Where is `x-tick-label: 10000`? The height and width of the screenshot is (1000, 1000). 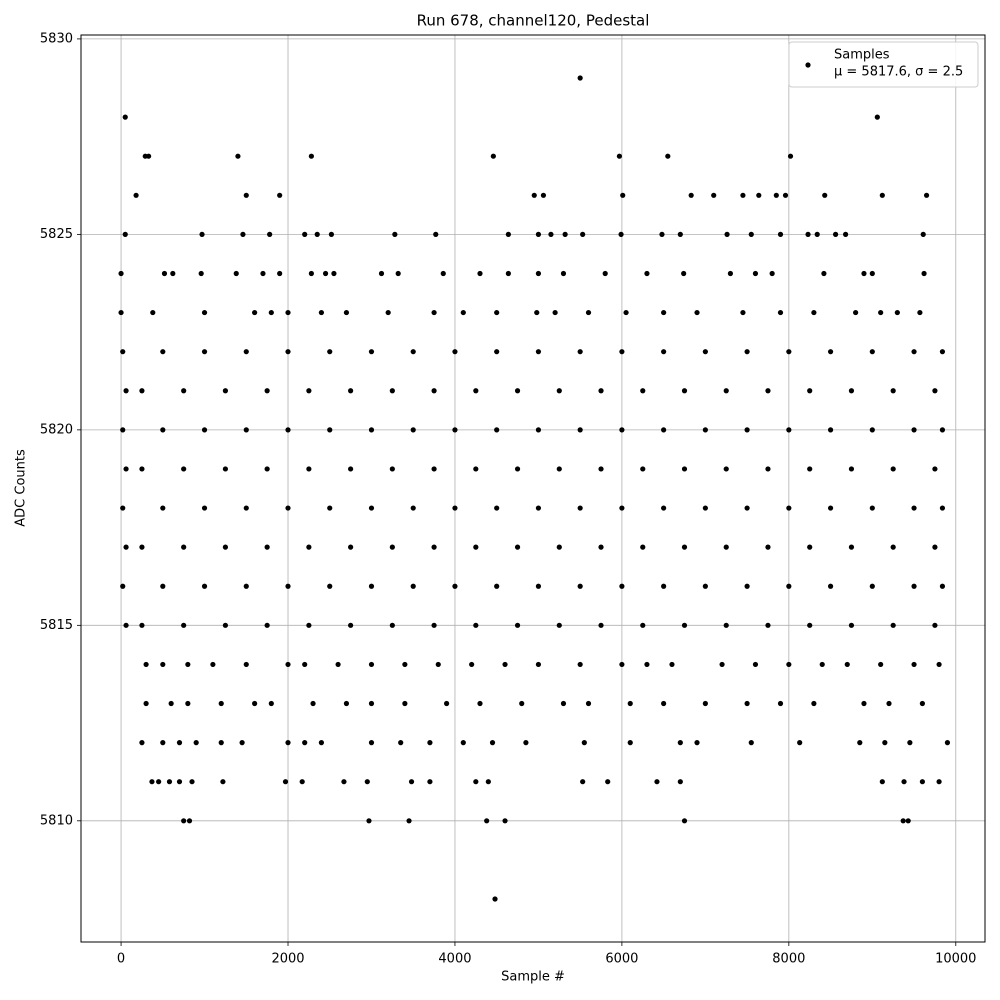 x-tick-label: 10000 is located at coordinates (955, 959).